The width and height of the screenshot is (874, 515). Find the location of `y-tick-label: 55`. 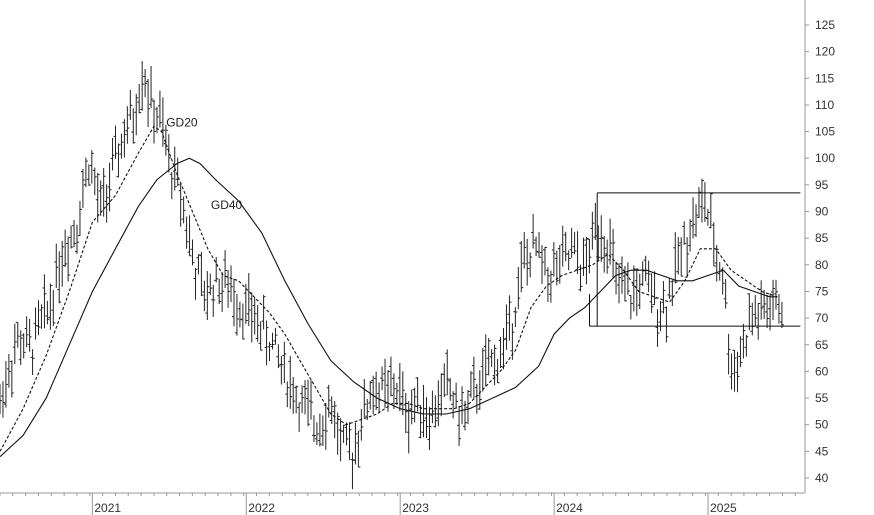

y-tick-label: 55 is located at coordinates (822, 398).